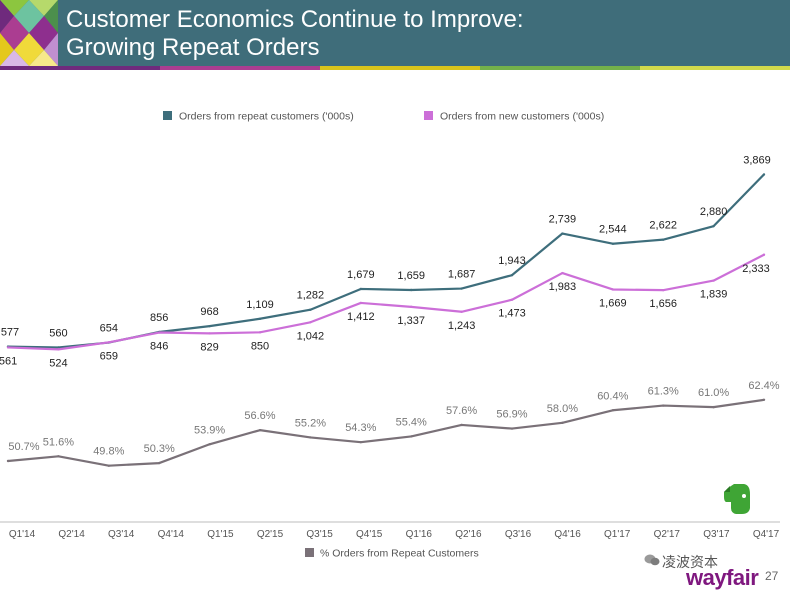 The width and height of the screenshot is (790, 596). What do you see at coordinates (462, 275) in the screenshot?
I see `data-label: 1,687` at bounding box center [462, 275].